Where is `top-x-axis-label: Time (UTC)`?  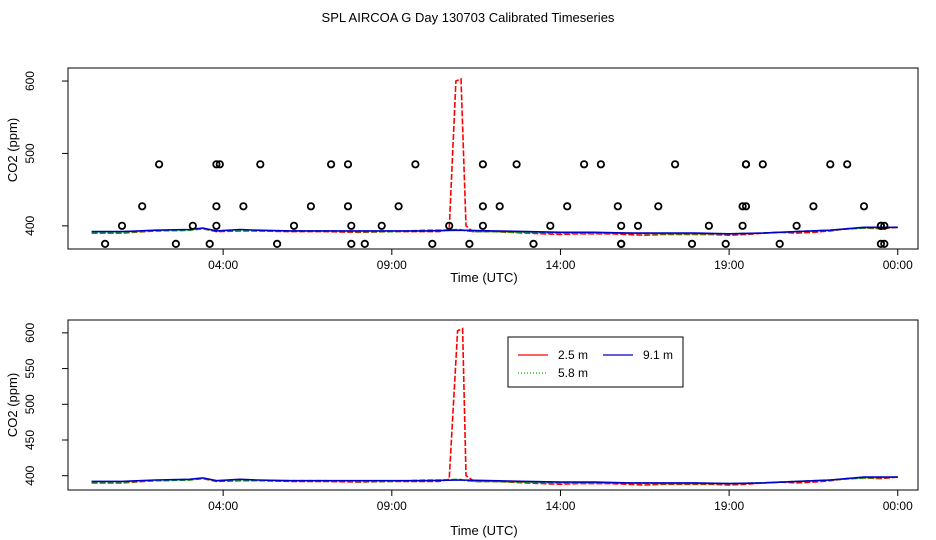
top-x-axis-label: Time (UTC) is located at coordinates (483, 277).